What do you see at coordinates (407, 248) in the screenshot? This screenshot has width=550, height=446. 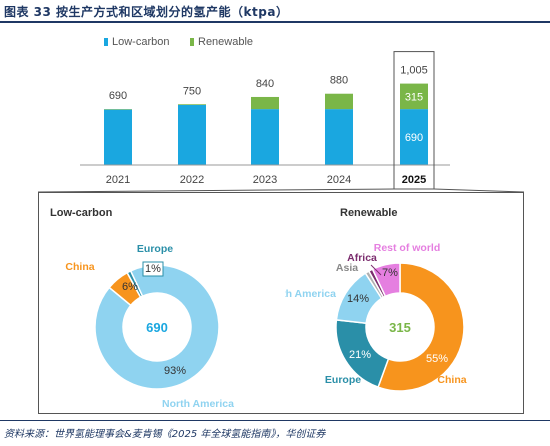 I see `slice-name-rest-of-world: Rest of world` at bounding box center [407, 248].